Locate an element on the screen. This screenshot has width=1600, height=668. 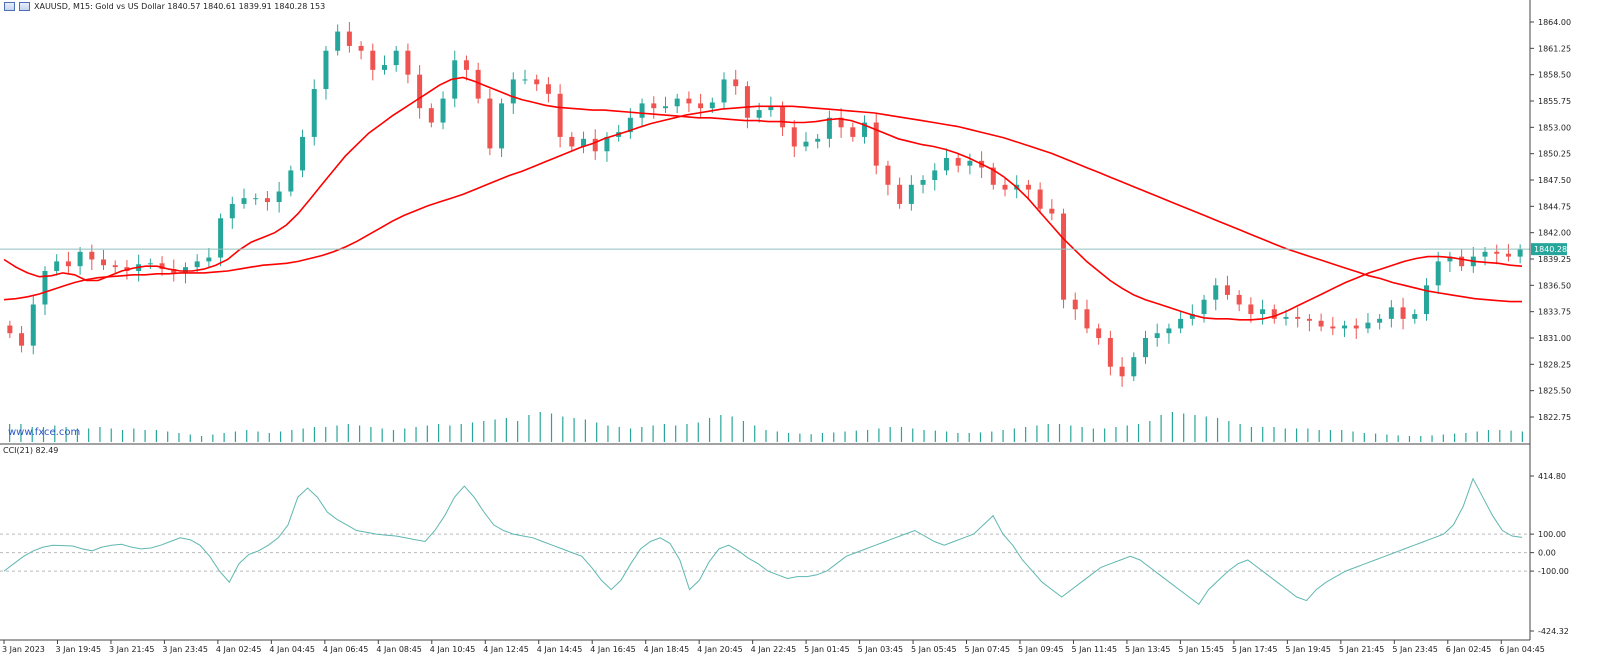
cci-tick-label: 414.80 is located at coordinates (1552, 476).